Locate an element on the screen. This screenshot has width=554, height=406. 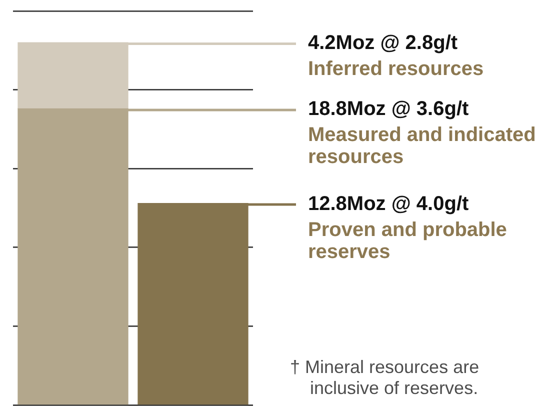
text: † Mineral resources are inclusive of reserves. is located at coordinates (385, 378).